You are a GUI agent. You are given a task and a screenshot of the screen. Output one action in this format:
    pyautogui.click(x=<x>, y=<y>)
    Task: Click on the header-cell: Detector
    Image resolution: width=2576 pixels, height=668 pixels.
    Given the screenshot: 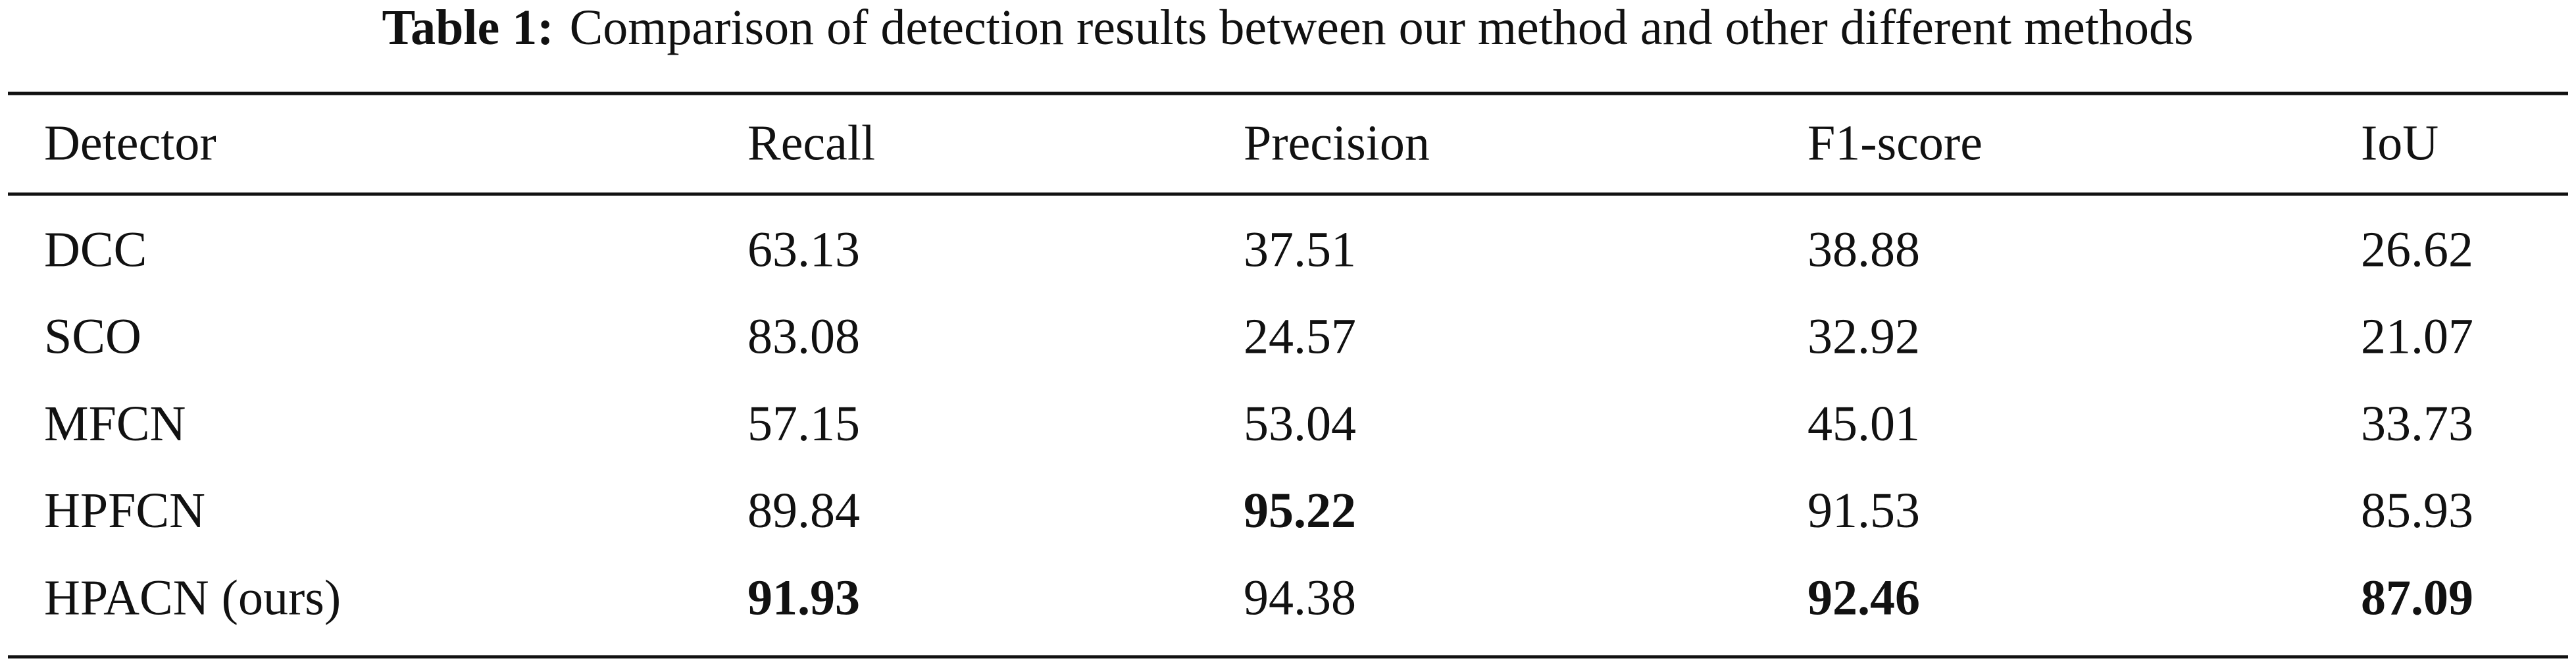 What is the action you would take?
    pyautogui.click(x=130, y=142)
    